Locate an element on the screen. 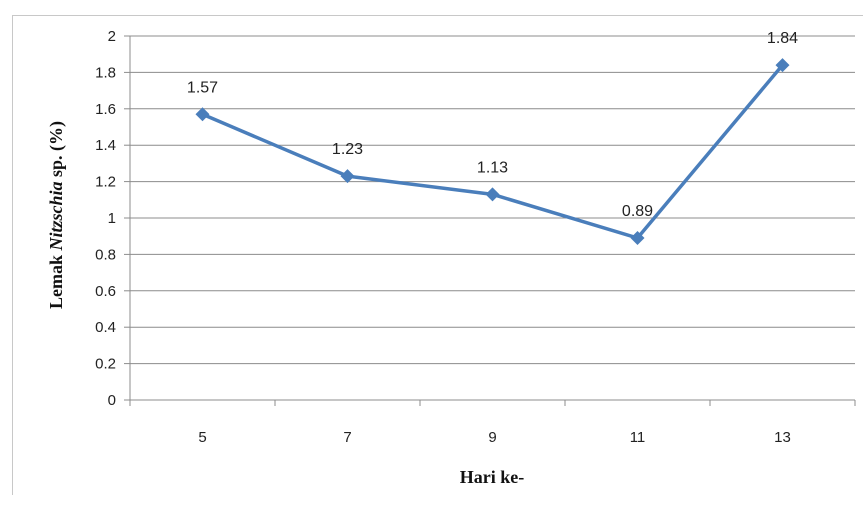 The width and height of the screenshot is (863, 510). y-tick-labels: 0 0.2 0.4 0.6 0.8 1 1.2 1.4 1.6 1.8 2 is located at coordinates (105, 218).